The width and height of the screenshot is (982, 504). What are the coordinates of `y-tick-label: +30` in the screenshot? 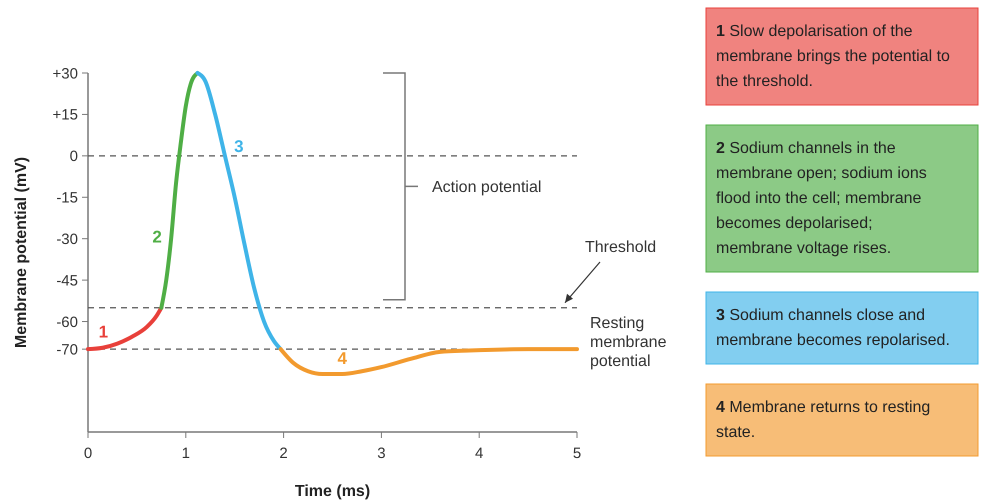 It's located at (65, 73).